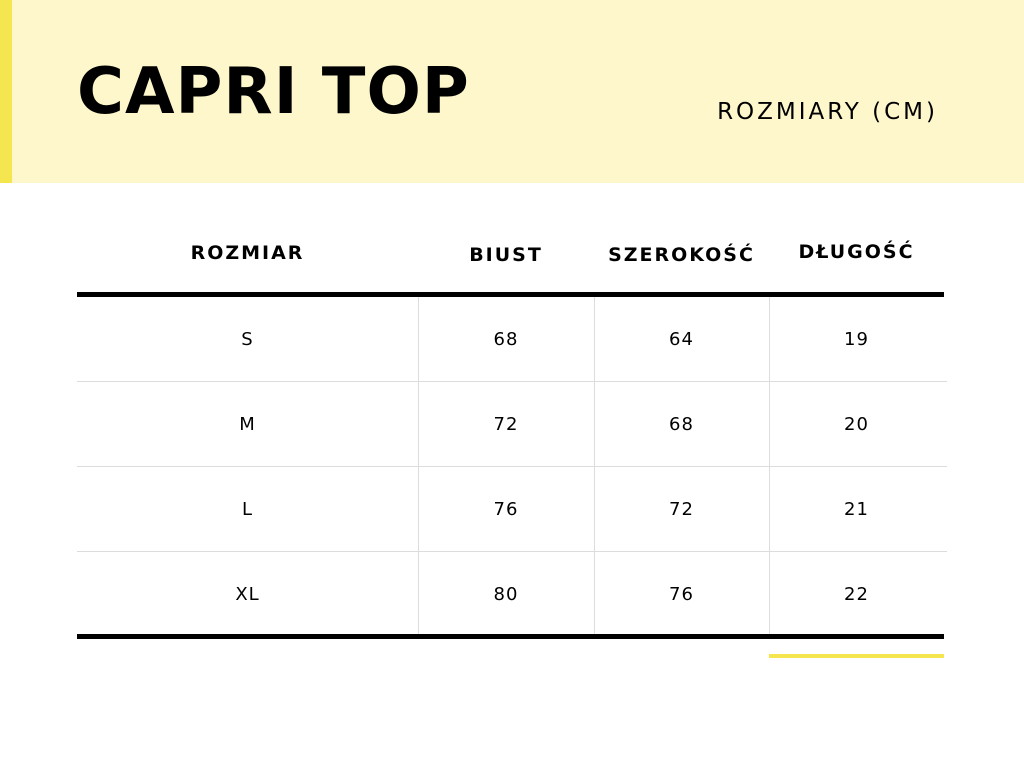 The height and width of the screenshot is (768, 1024). Describe the element at coordinates (856, 594) in the screenshot. I see `table-cell: 22` at that location.